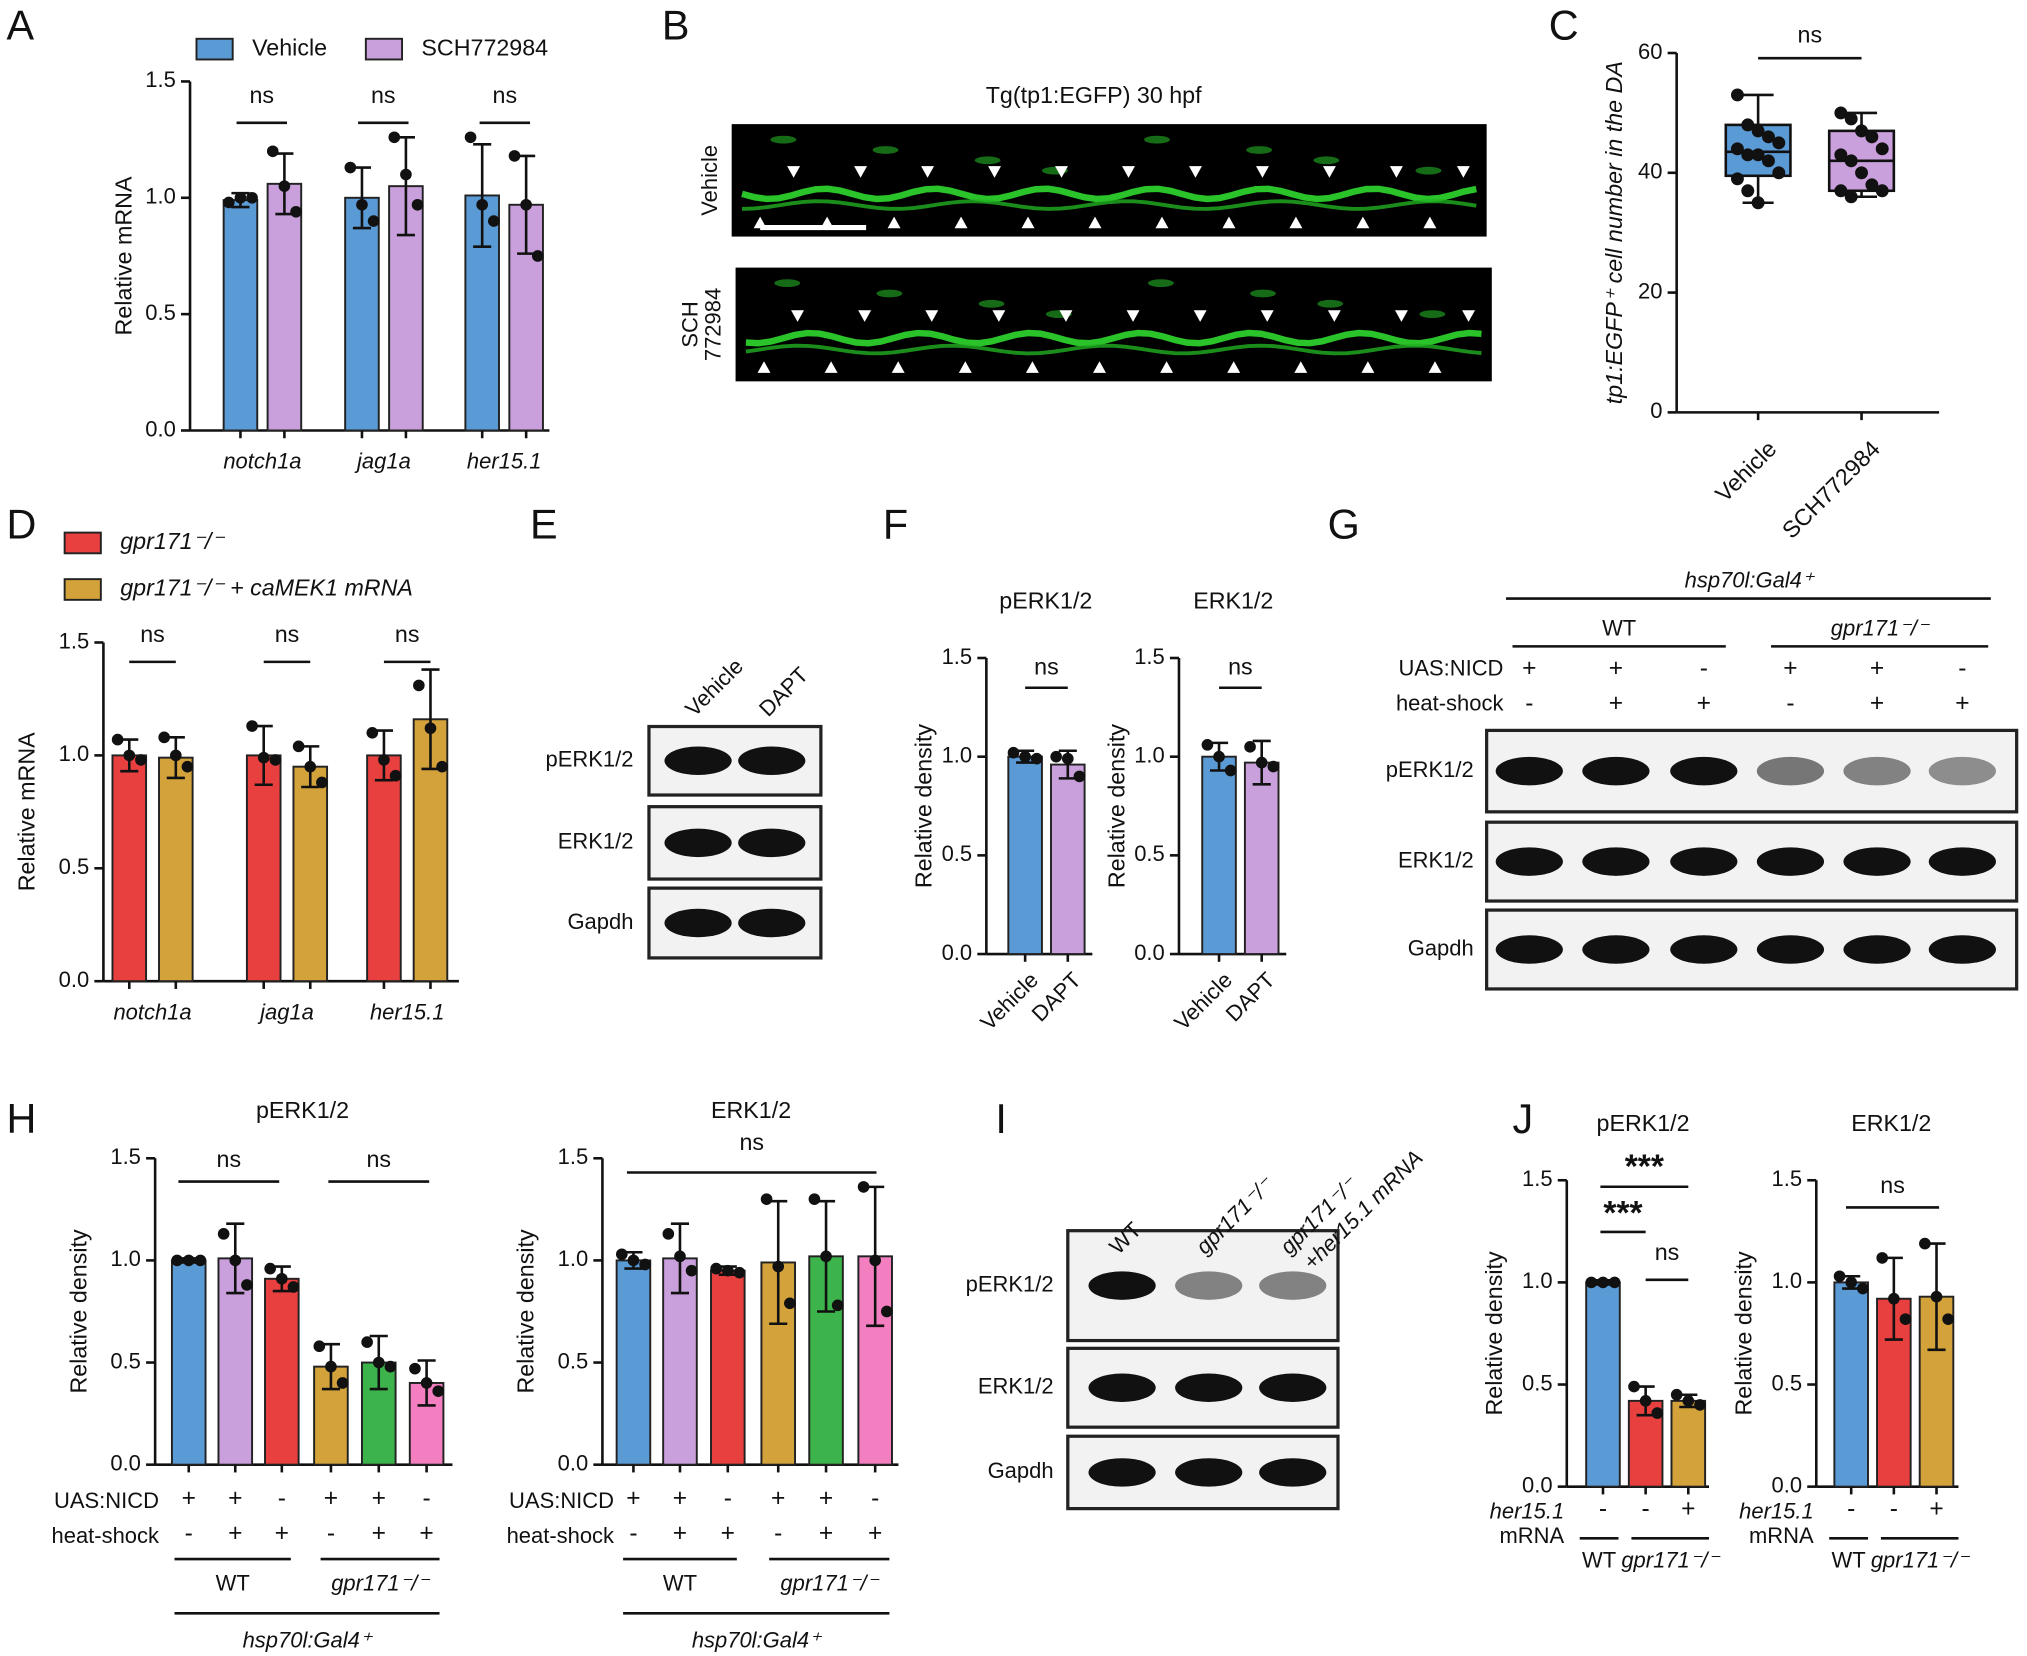  Describe the element at coordinates (289, 47) in the screenshot. I see `legend-label: Vehicle` at that location.